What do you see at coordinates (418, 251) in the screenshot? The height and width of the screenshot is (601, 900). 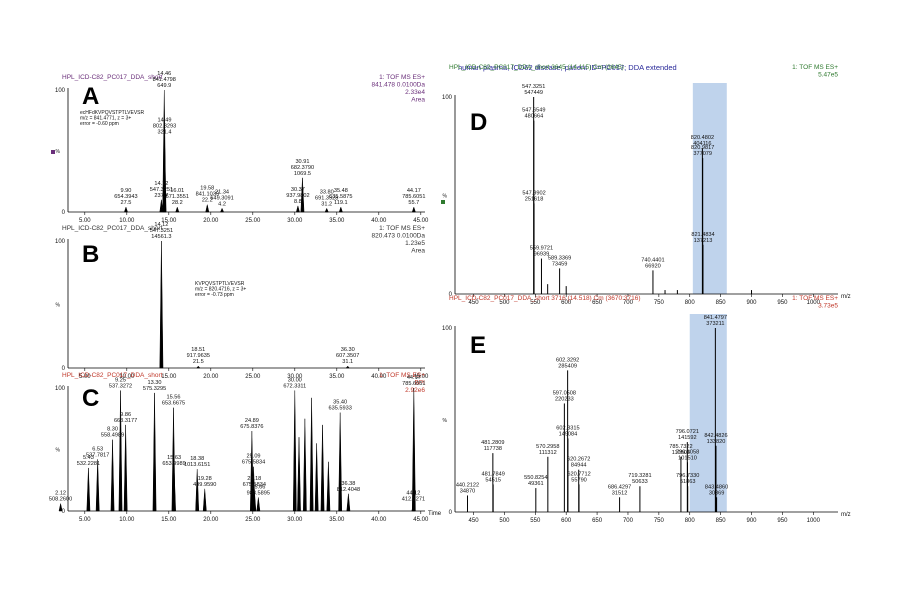 I see `panel-header-right: Area` at bounding box center [418, 251].